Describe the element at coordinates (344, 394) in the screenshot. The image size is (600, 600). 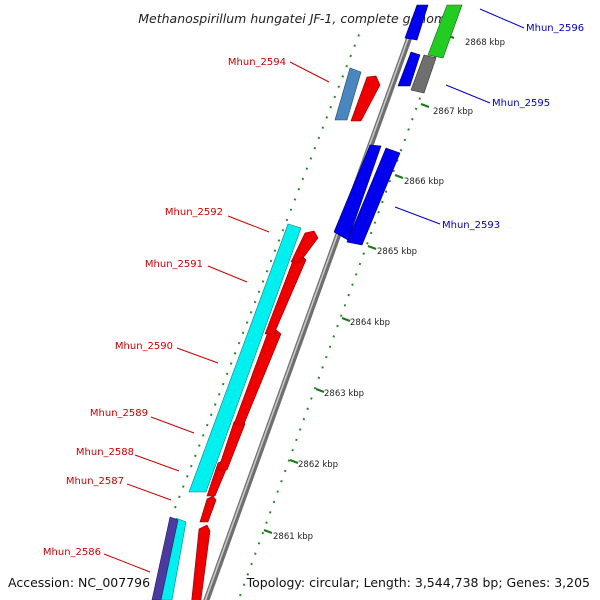
I see `tick-label: 2863 kbp` at that location.